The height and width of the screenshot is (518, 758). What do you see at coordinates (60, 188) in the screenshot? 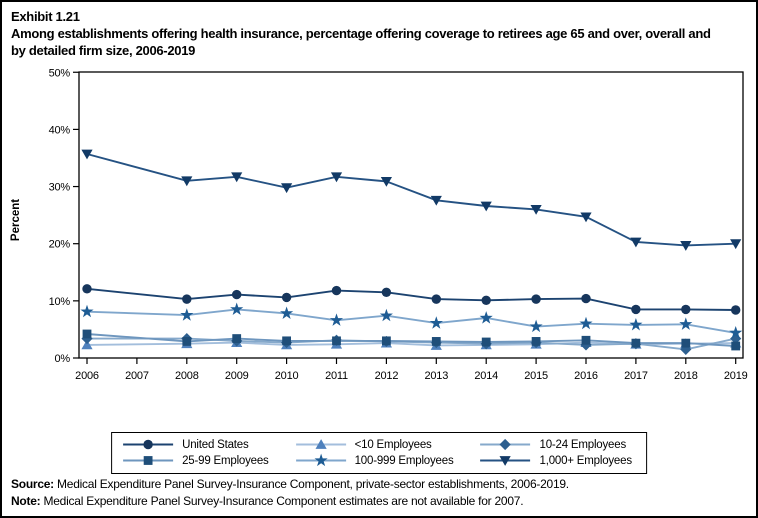
I see `y-tick-label: 30%` at bounding box center [60, 188].